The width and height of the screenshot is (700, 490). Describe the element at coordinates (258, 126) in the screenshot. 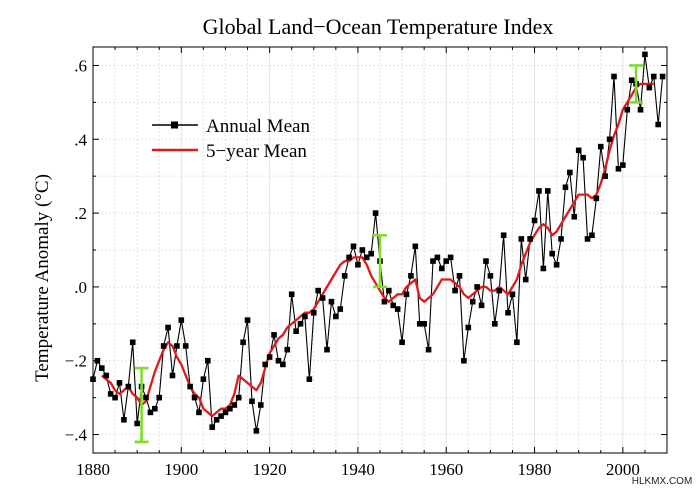

I see `legend-annual-label: Annual Mean` at that location.